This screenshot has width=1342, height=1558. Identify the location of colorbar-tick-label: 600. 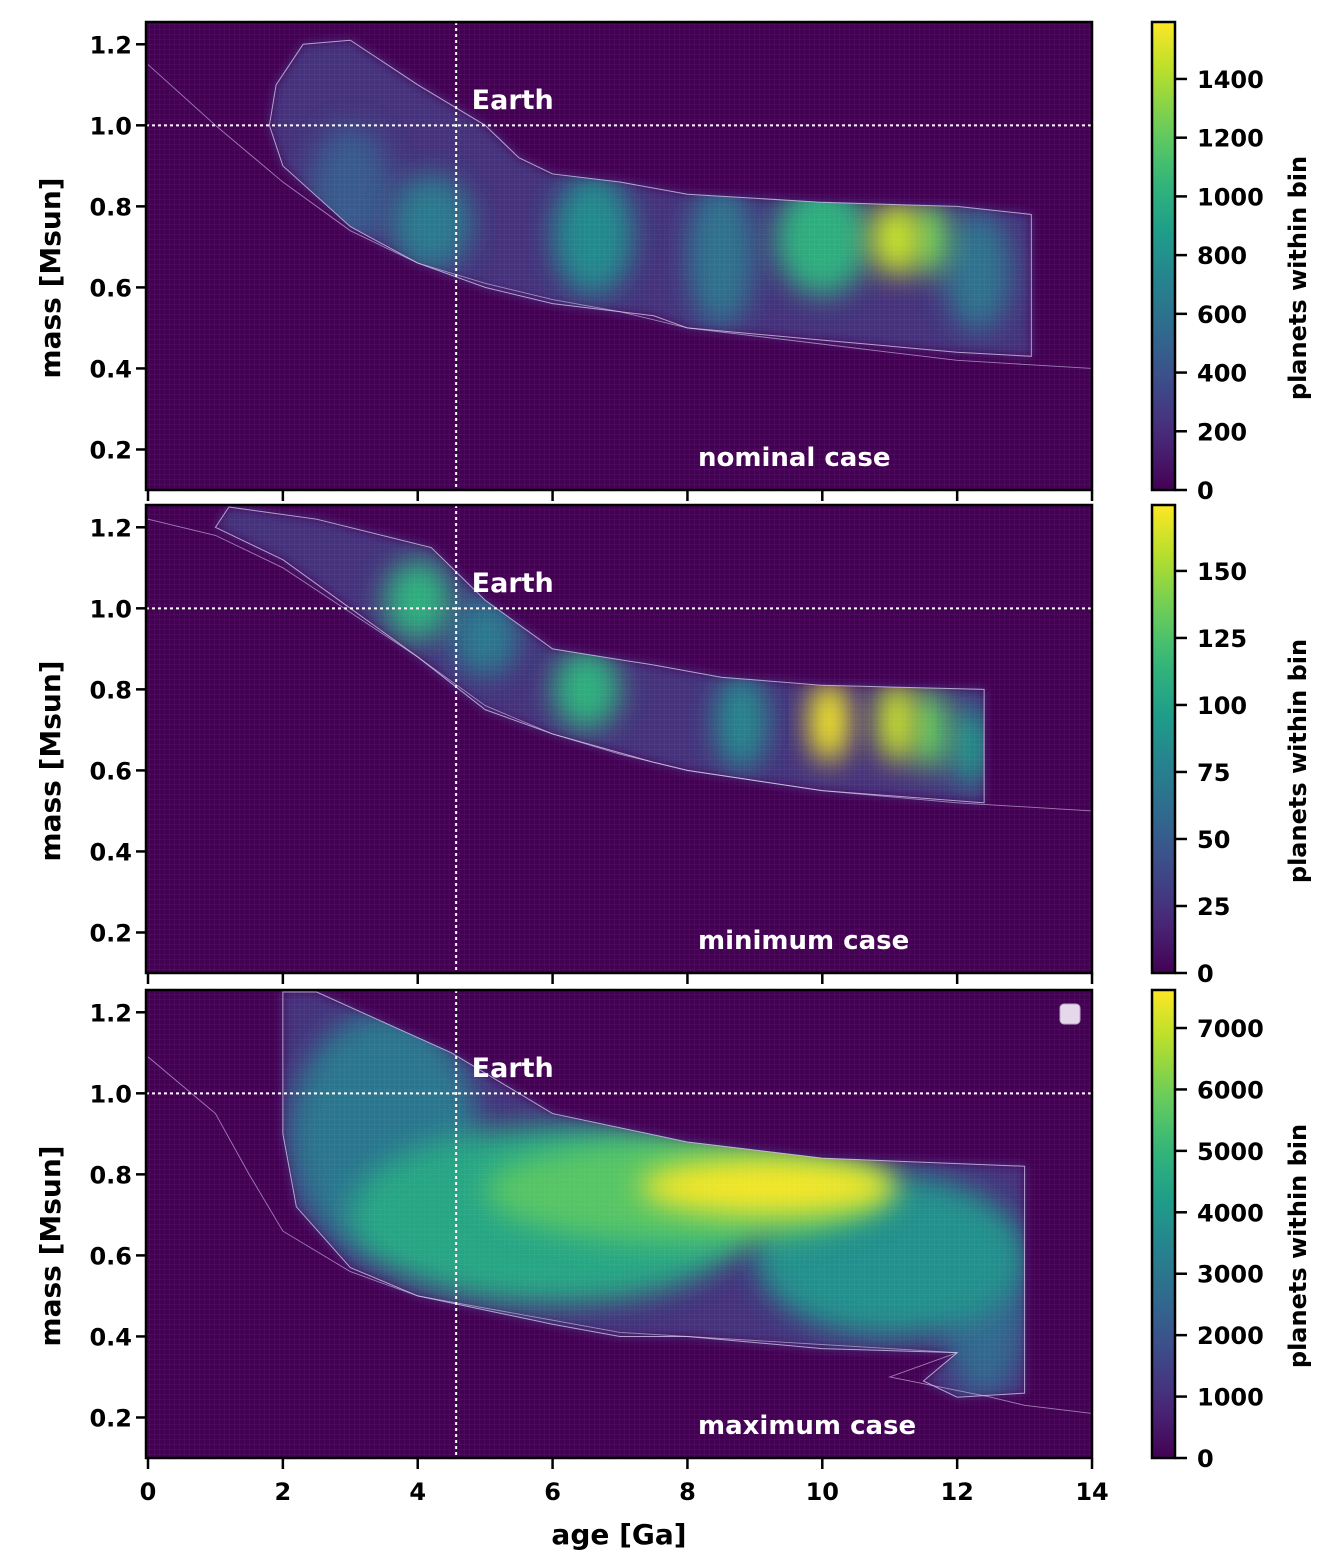
(1222, 315).